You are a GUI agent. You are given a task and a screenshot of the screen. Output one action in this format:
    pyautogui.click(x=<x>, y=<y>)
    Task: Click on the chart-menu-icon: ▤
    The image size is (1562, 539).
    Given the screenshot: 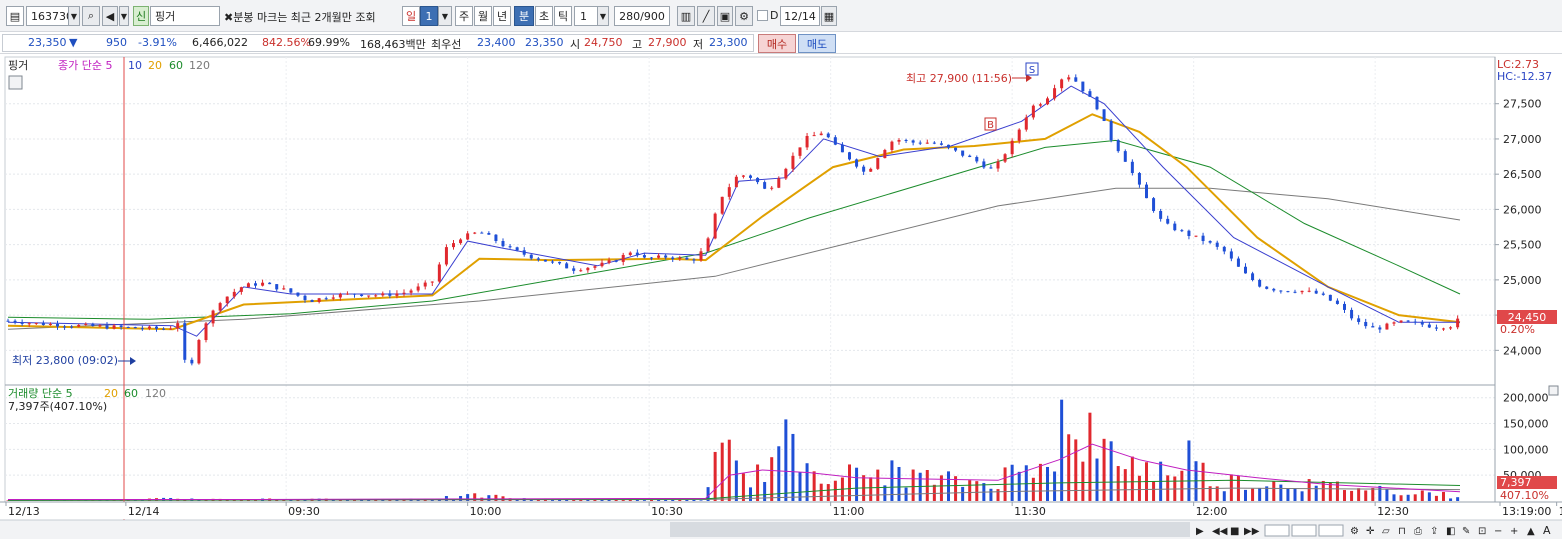 What is the action you would take?
    pyautogui.click(x=15, y=16)
    